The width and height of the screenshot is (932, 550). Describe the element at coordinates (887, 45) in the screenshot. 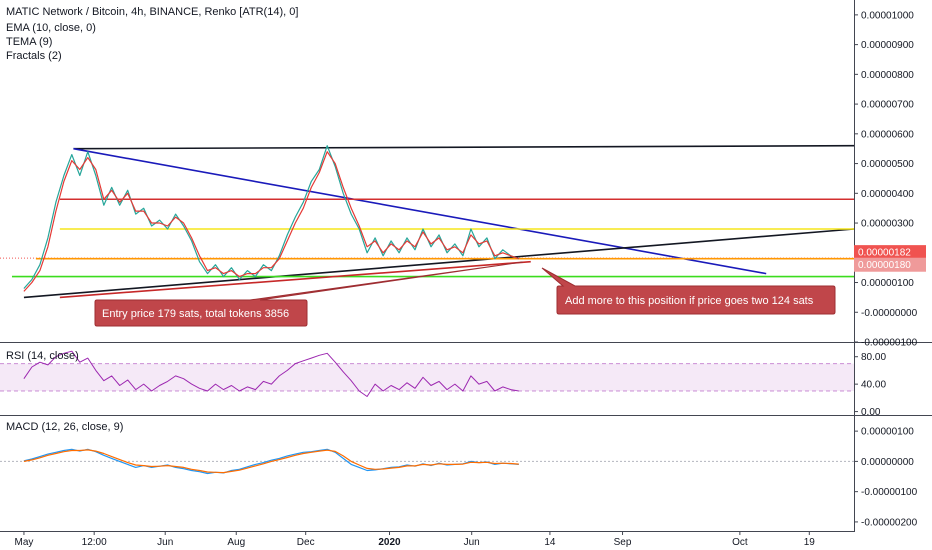

I see `price-ytick-label: 0.00000900` at that location.